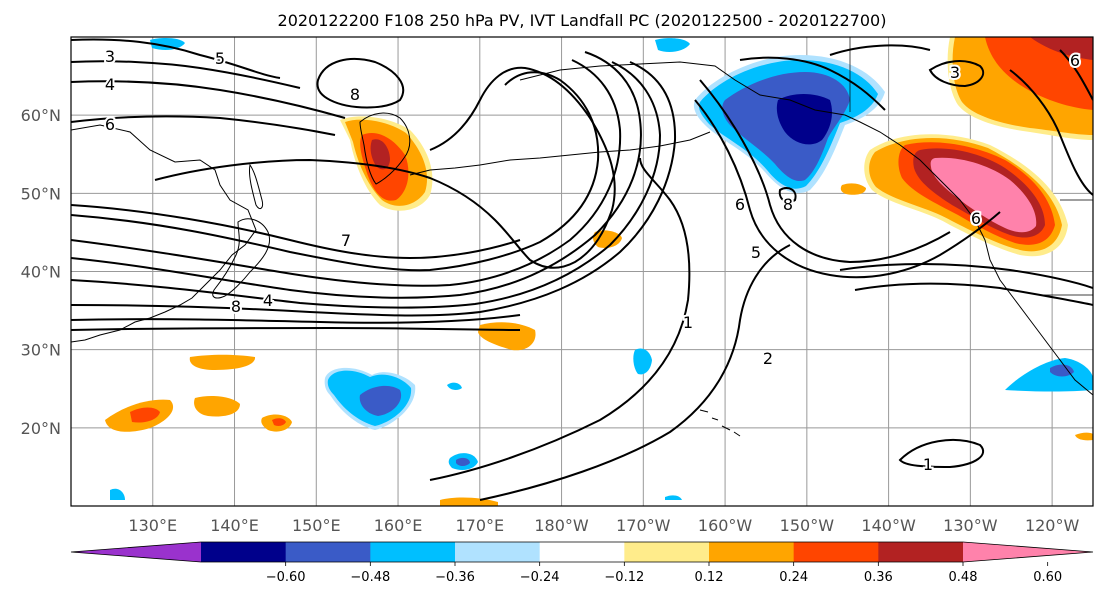 The image size is (1105, 601). Describe the element at coordinates (479, 525) in the screenshot. I see `lon-tick-label: 170°E` at that location.